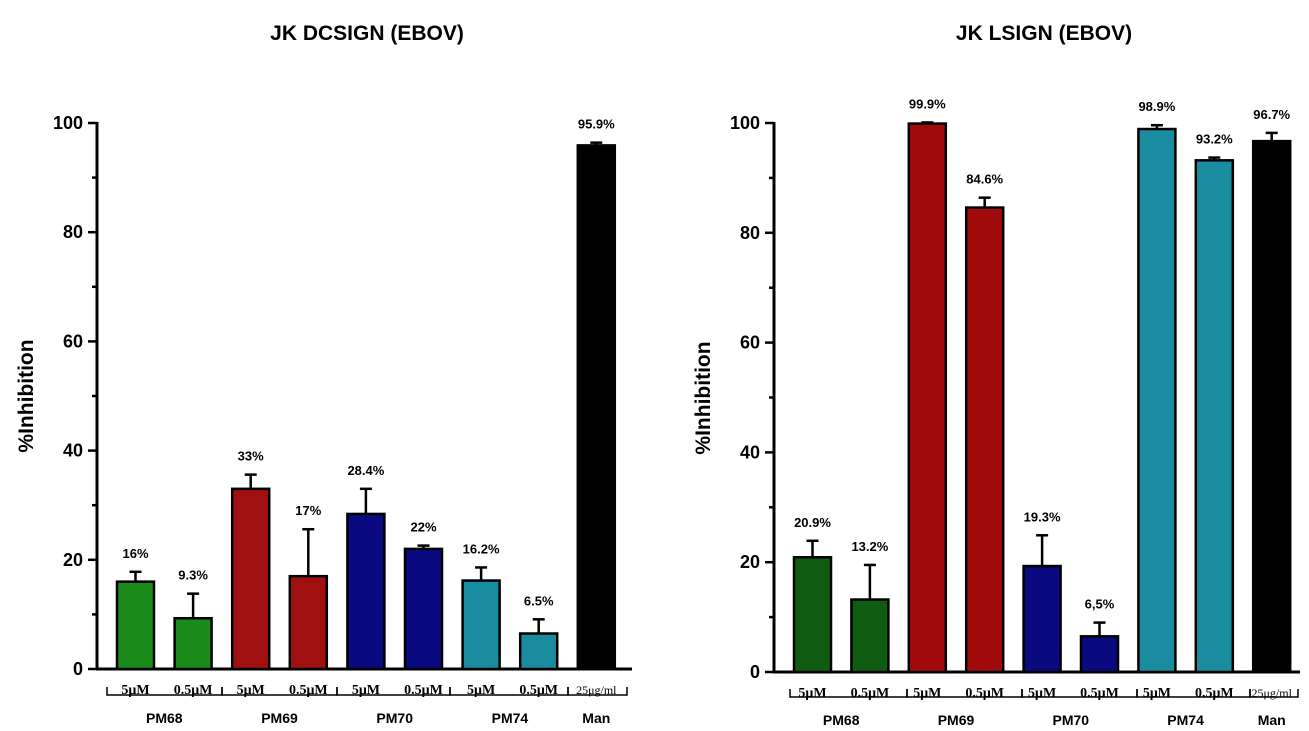 The width and height of the screenshot is (1309, 731). Describe the element at coordinates (1042, 516) in the screenshot. I see `data-label: 19.3%` at that location.